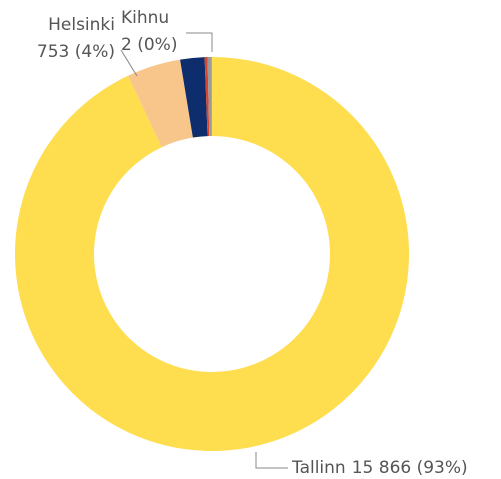 This screenshot has width=501, height=479. What do you see at coordinates (149, 45) in the screenshot?
I see `value-label: 2 (0%)` at bounding box center [149, 45].